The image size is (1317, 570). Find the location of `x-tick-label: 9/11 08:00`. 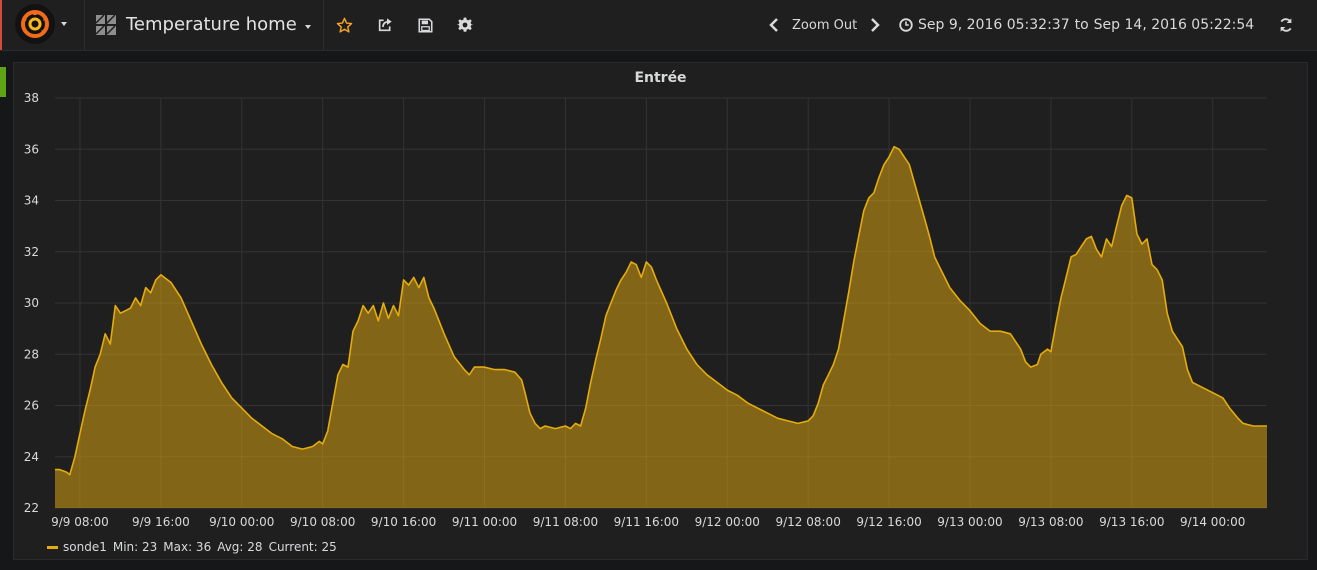

x-tick-label: 9/11 08:00 is located at coordinates (565, 522).